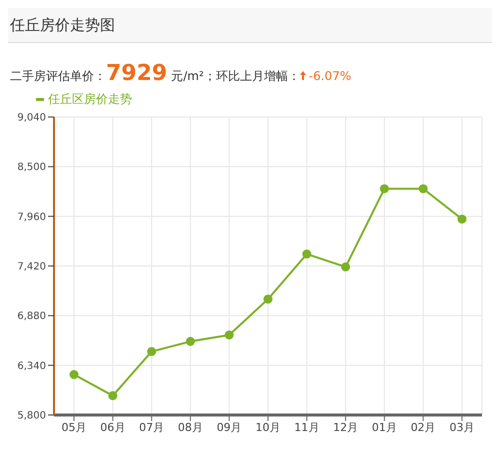 This screenshot has width=500, height=460. What do you see at coordinates (250, 25) in the screenshot?
I see `chart-title: 任丘房价走势图` at bounding box center [250, 25].